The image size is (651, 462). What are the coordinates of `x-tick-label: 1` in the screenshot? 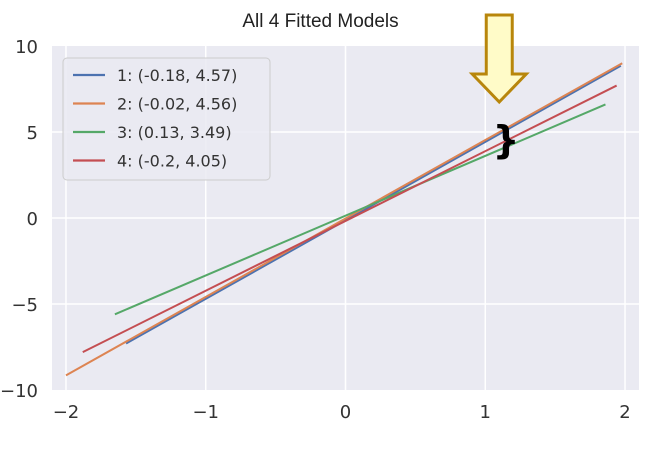 It's located at (485, 412).